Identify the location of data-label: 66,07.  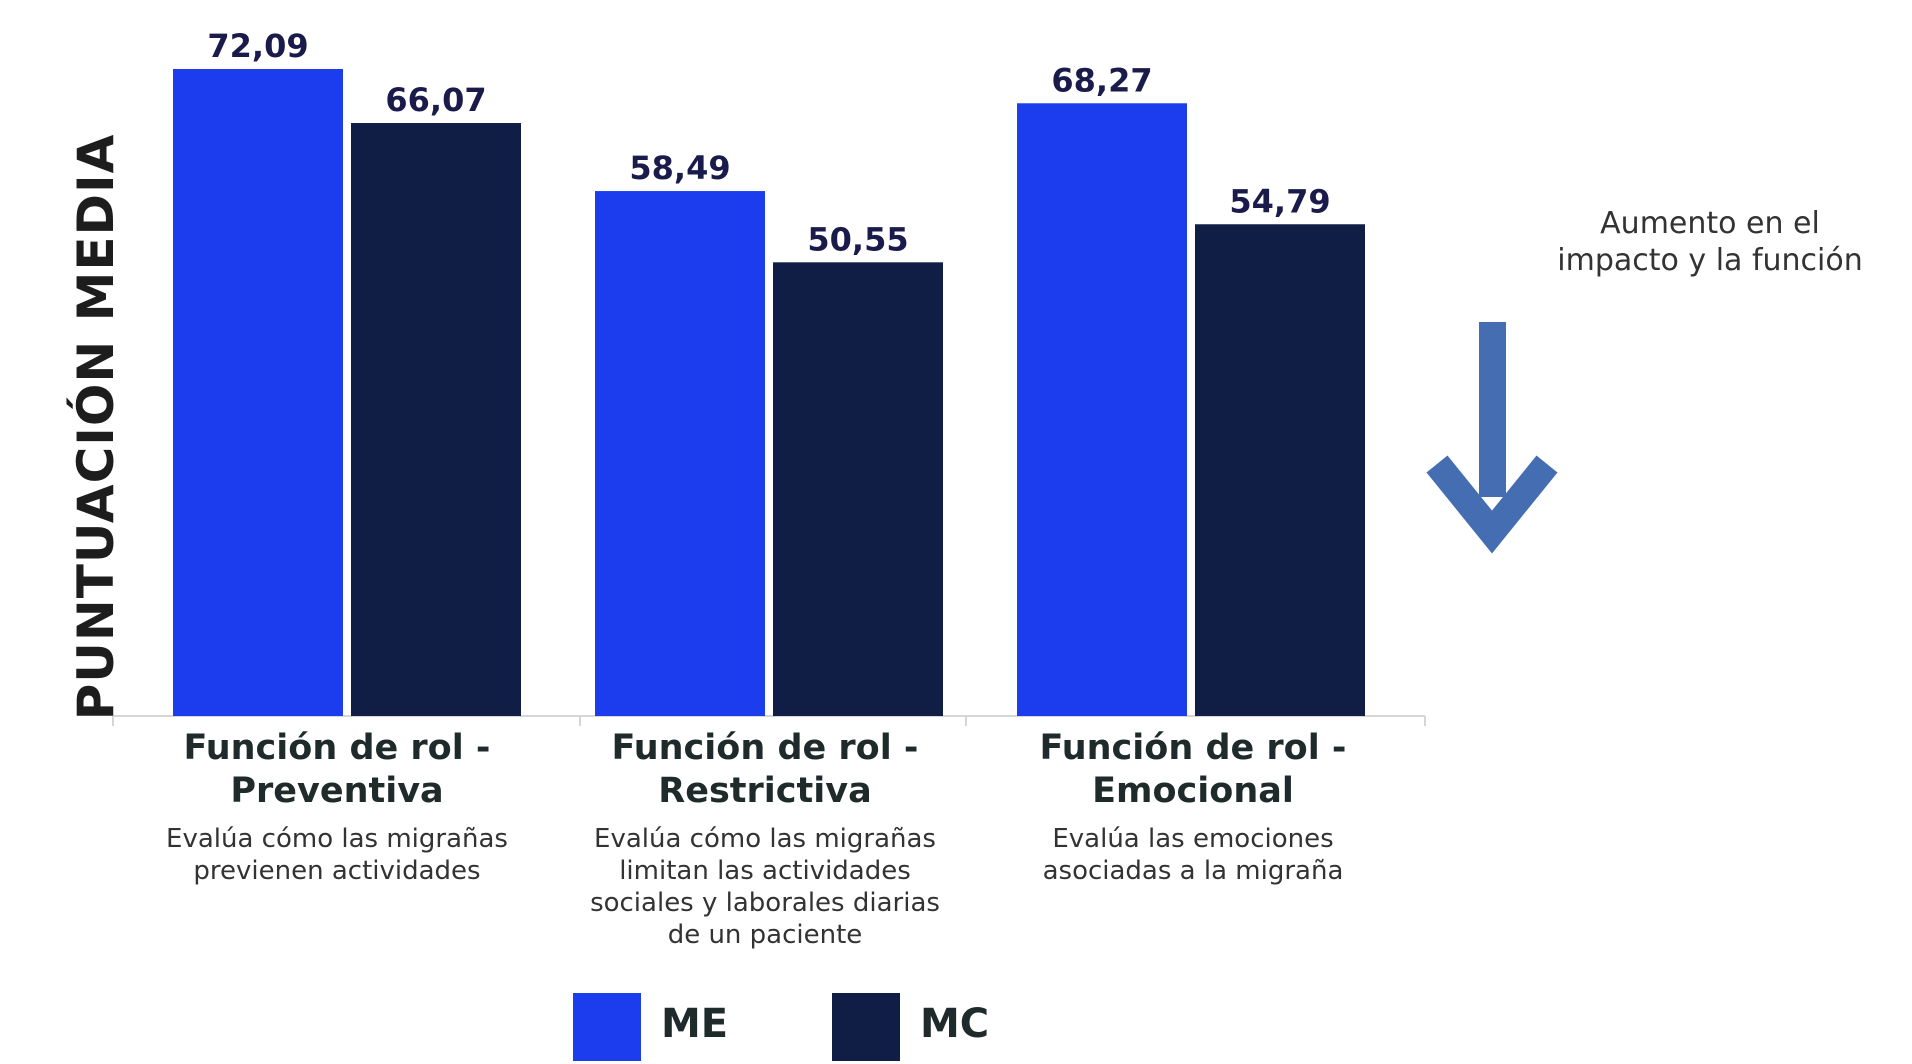
(435, 100).